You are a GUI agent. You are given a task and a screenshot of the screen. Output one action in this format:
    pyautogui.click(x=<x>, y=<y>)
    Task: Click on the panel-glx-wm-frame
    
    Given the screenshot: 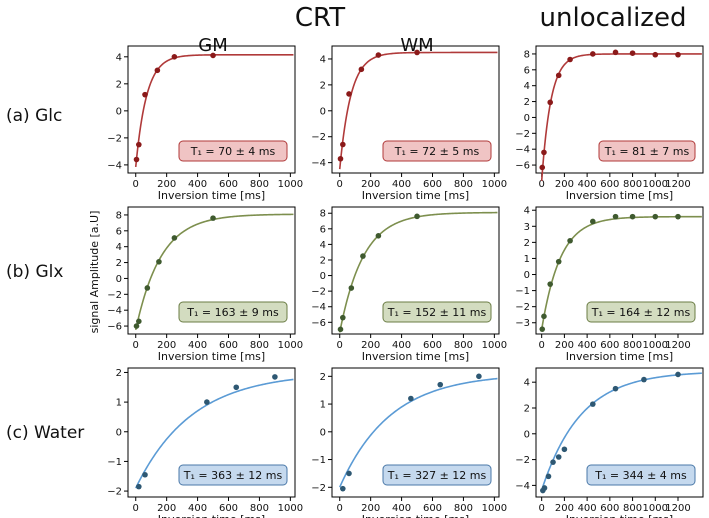 What is the action you would take?
    pyautogui.click(x=415, y=270)
    